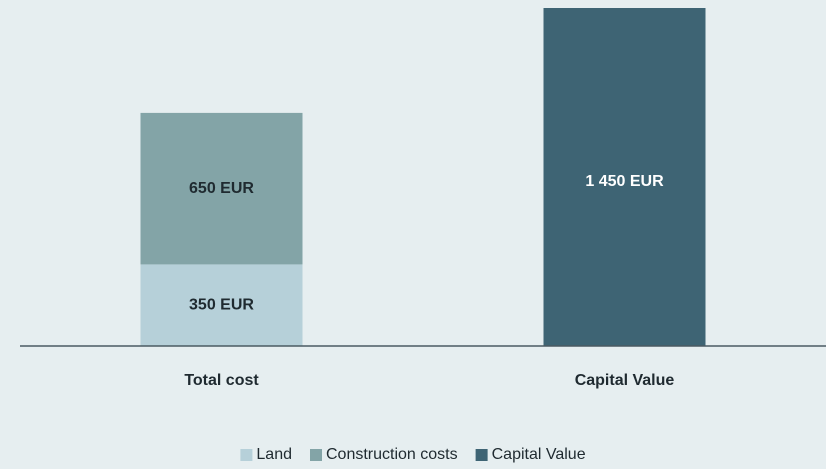  What do you see at coordinates (221, 380) in the screenshot?
I see `x-tick-label: Total cost` at bounding box center [221, 380].